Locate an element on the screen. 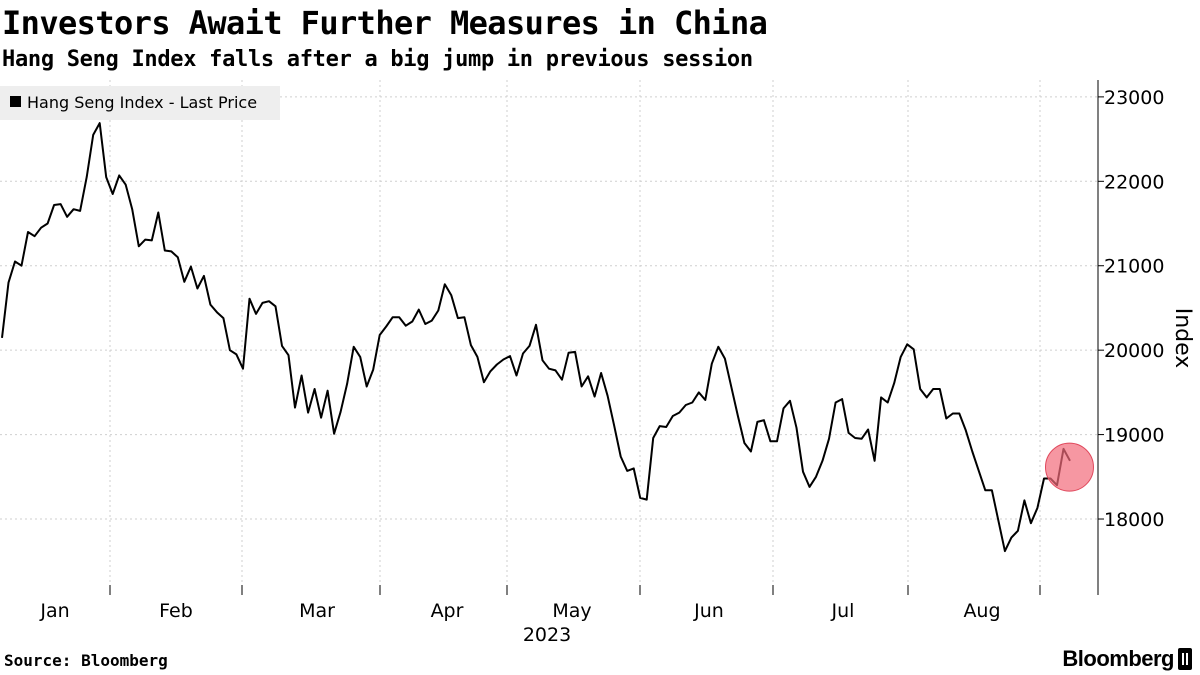  x-tick-label: May is located at coordinates (571, 611).